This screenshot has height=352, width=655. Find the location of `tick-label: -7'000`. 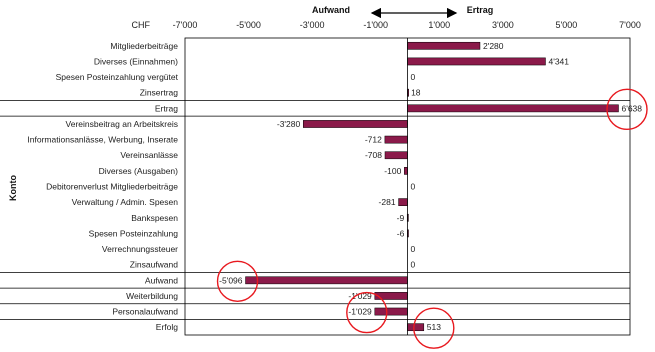

tick-label: -7'000 is located at coordinates (185, 25).